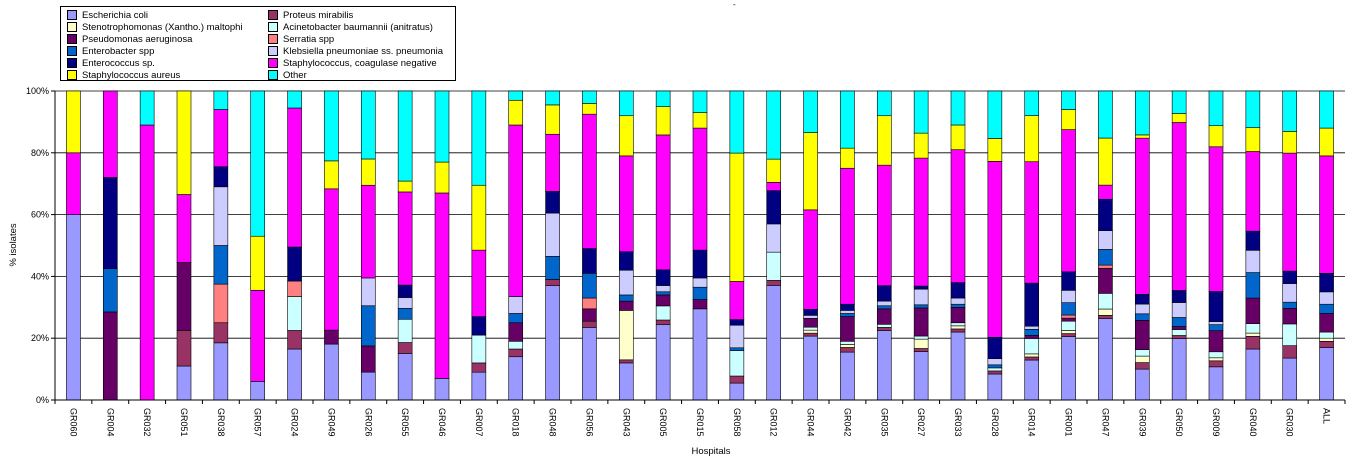 Image resolution: width=1367 pixels, height=465 pixels. What do you see at coordinates (115, 15) in the screenshot?
I see `legend-label: Escherichia coli` at bounding box center [115, 15].